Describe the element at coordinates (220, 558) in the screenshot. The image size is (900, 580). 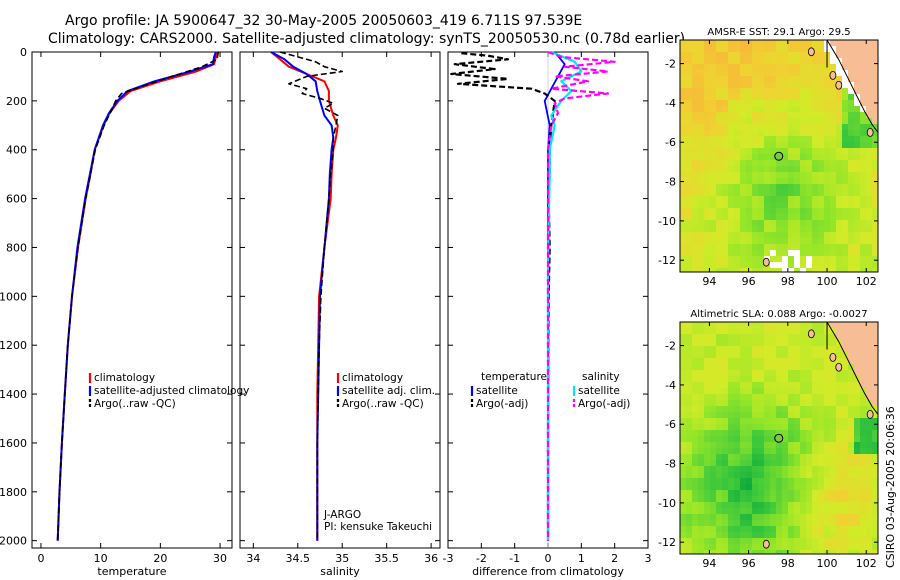
I see `x-tick-label: 30` at that location.